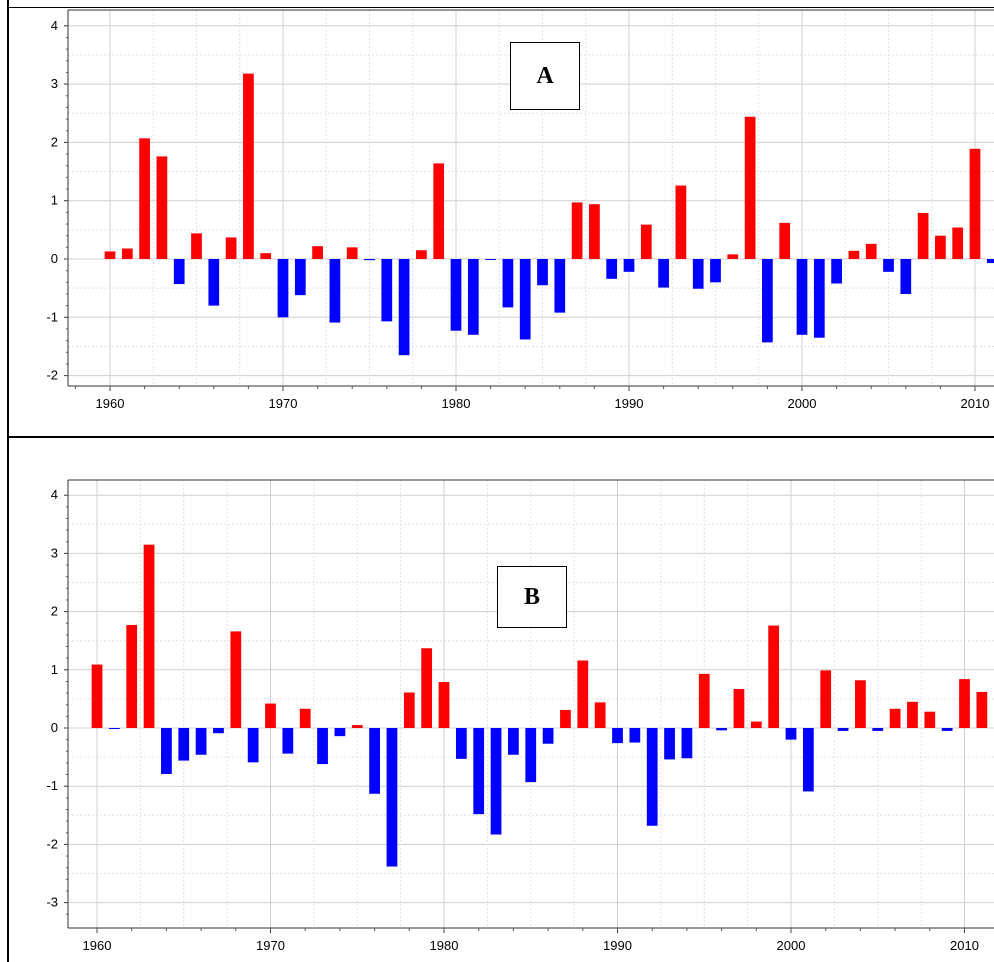 This screenshot has width=994, height=962. Describe the element at coordinates (548, 736) in the screenshot. I see `bar-1986` at that location.